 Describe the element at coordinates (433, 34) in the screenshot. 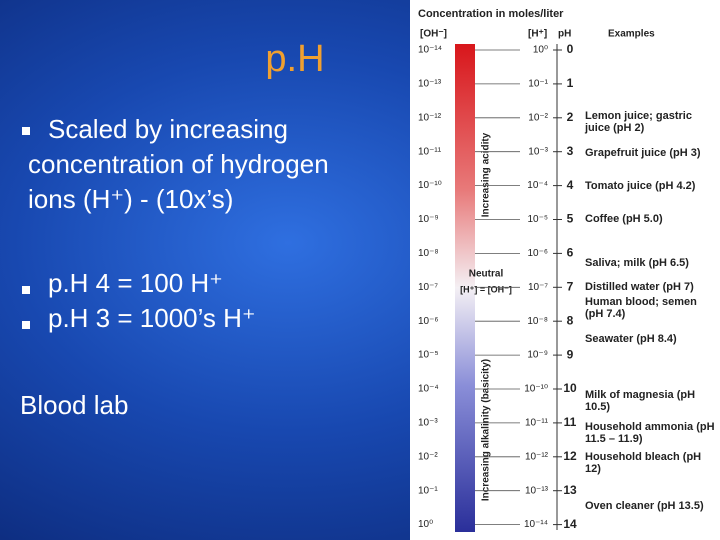

I see `column-header: [OH⁻]` at that location.